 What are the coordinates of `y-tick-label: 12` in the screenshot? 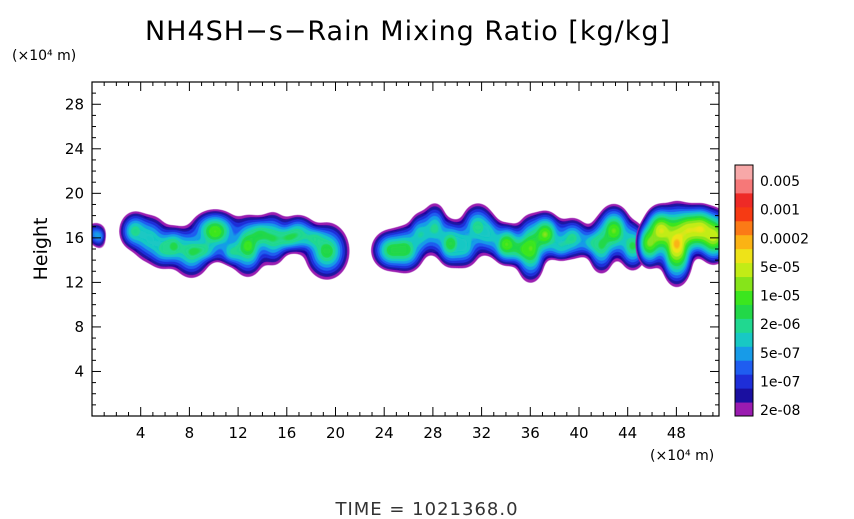 It's located at (74, 282).